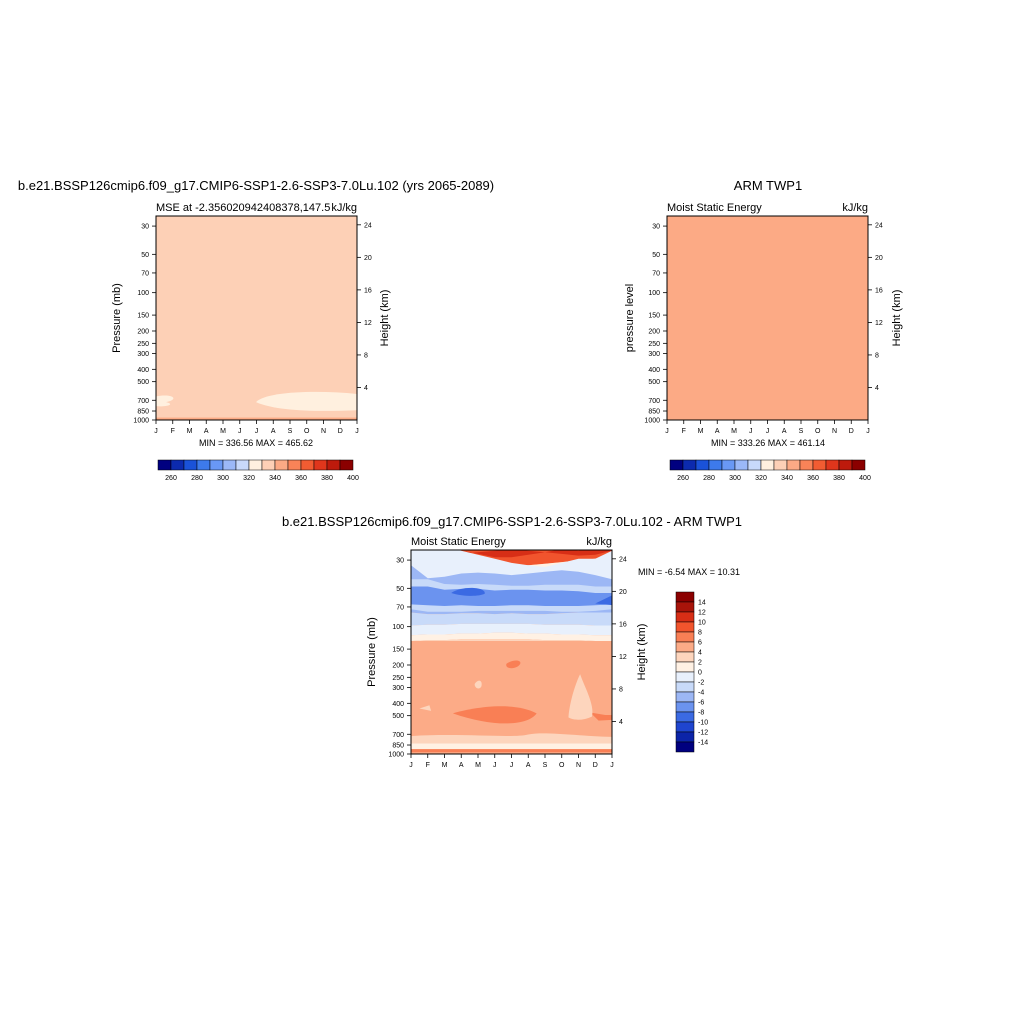  What do you see at coordinates (562, 765) in the screenshot?
I see `month-tick-label: O` at bounding box center [562, 765].